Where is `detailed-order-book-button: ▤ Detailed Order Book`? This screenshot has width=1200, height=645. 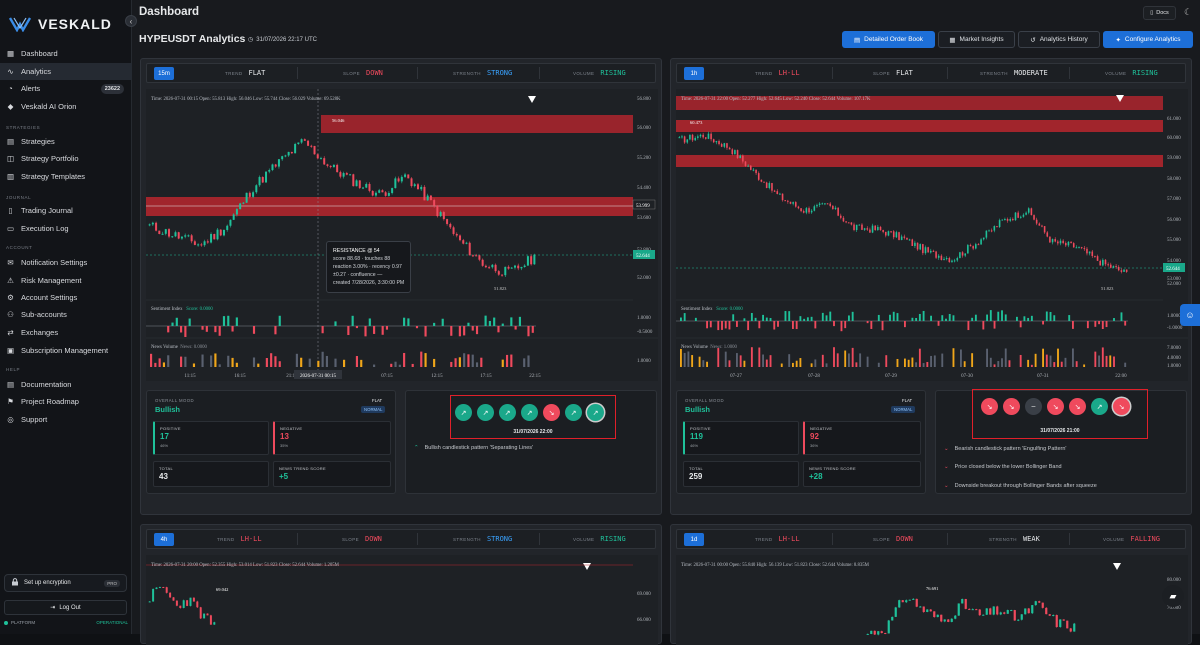
detailed-order-book-button: ▤ Detailed Order Book is located at coordinates (888, 39).